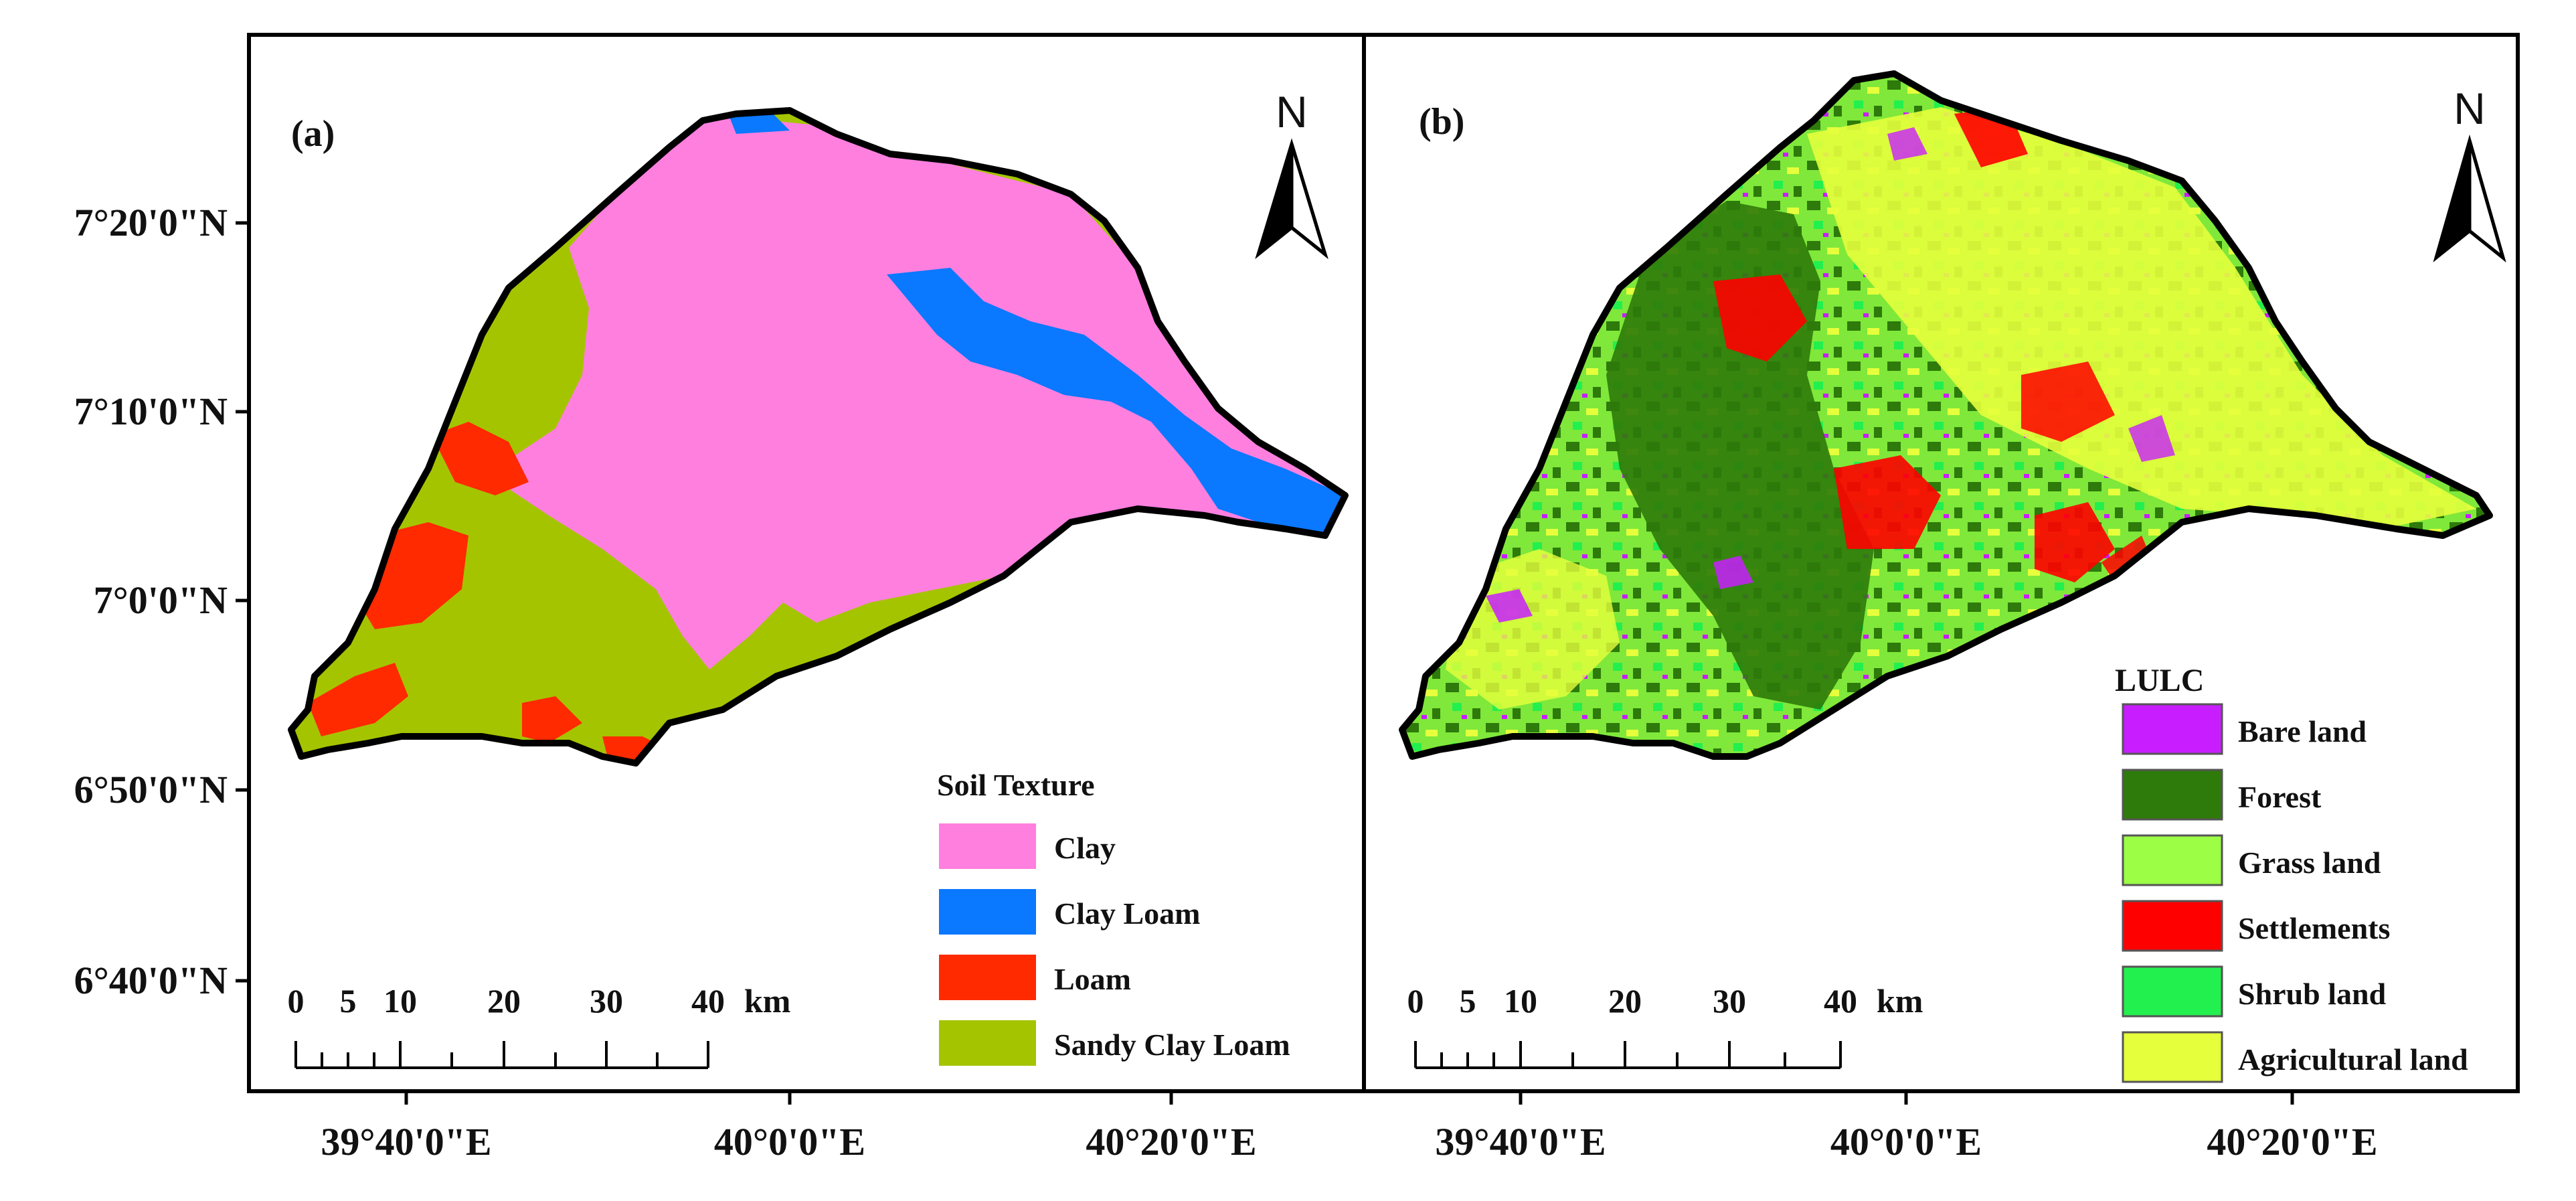  Describe the element at coordinates (1740, 455) in the screenshot. I see `lulc-forest` at that location.